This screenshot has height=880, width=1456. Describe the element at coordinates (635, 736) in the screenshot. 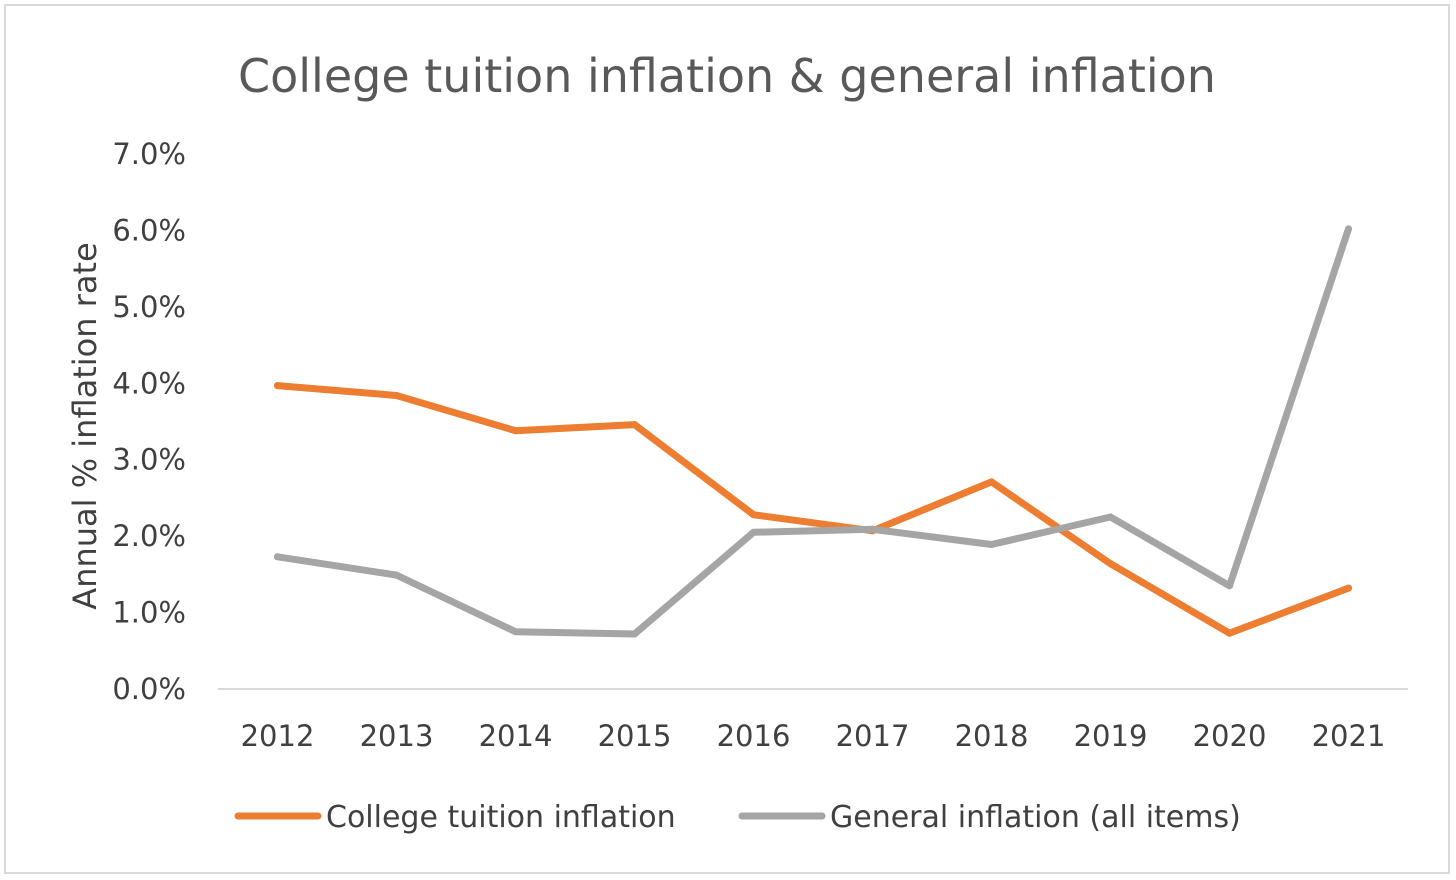

I see `x-tick-label: 2015` at that location.